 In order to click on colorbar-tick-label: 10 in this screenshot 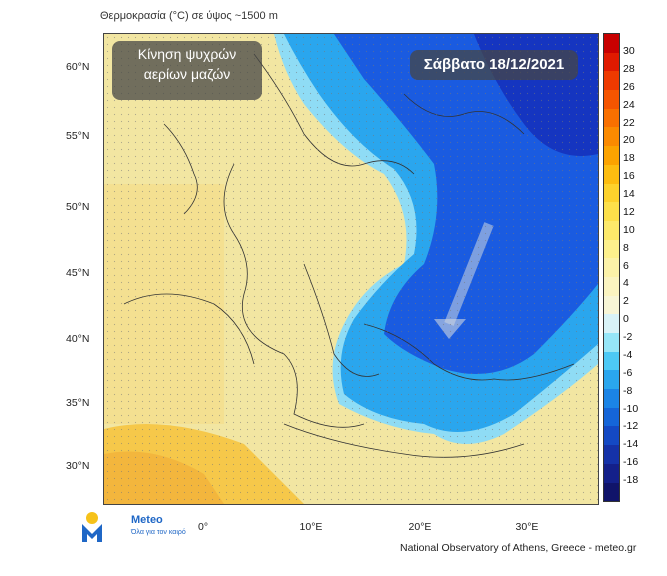, I will do `click(629, 229)`.